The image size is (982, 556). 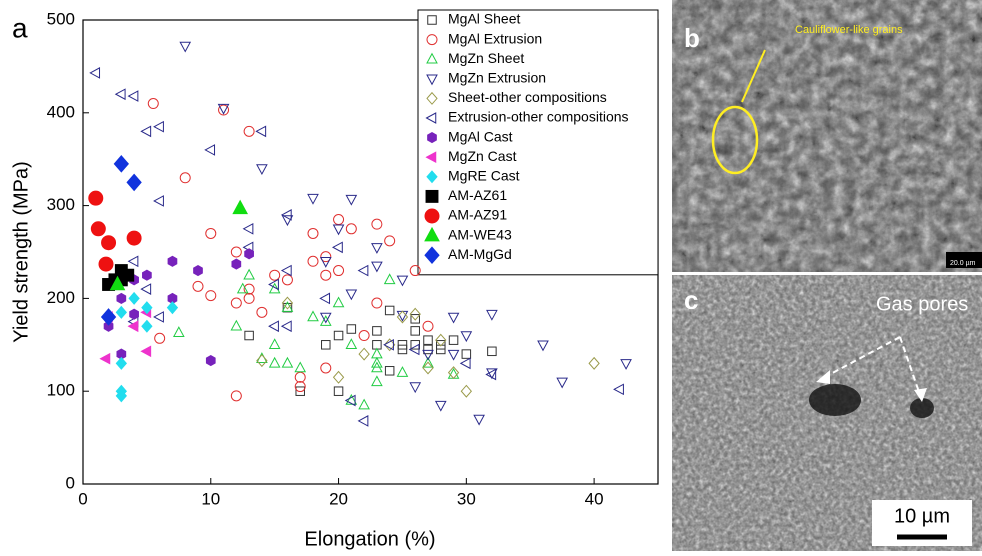 I want to click on legend-label: AM-MgGd, so click(x=480, y=254).